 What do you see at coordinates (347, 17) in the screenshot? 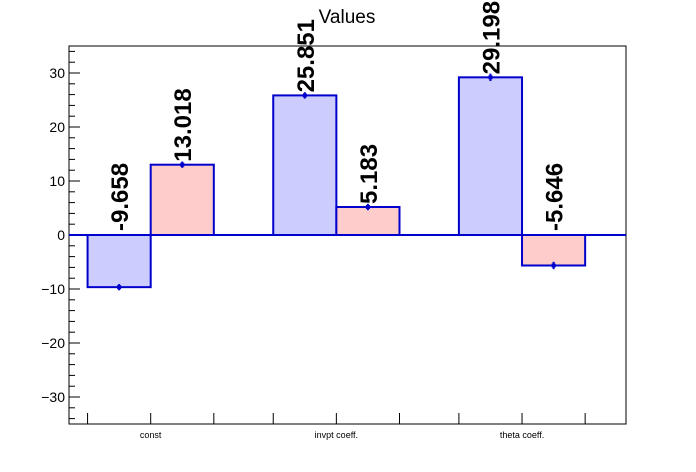
I see `chart-title: Values` at bounding box center [347, 17].